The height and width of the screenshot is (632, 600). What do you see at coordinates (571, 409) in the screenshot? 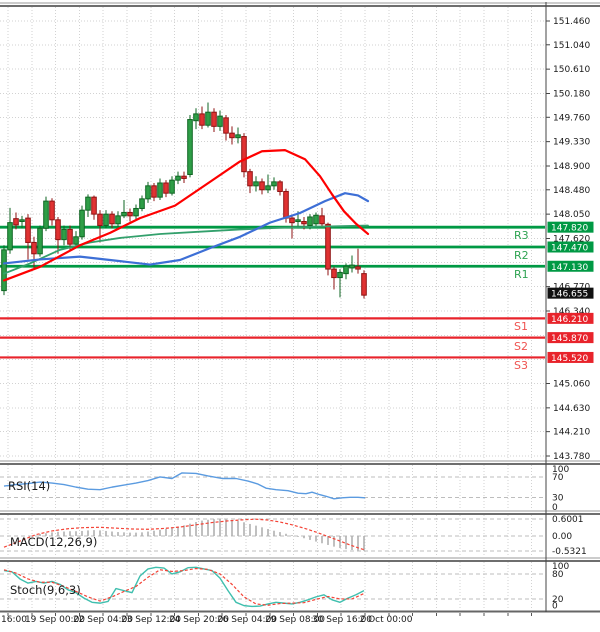
I see `y-axis-tick-label: 144.630` at bounding box center [571, 409].